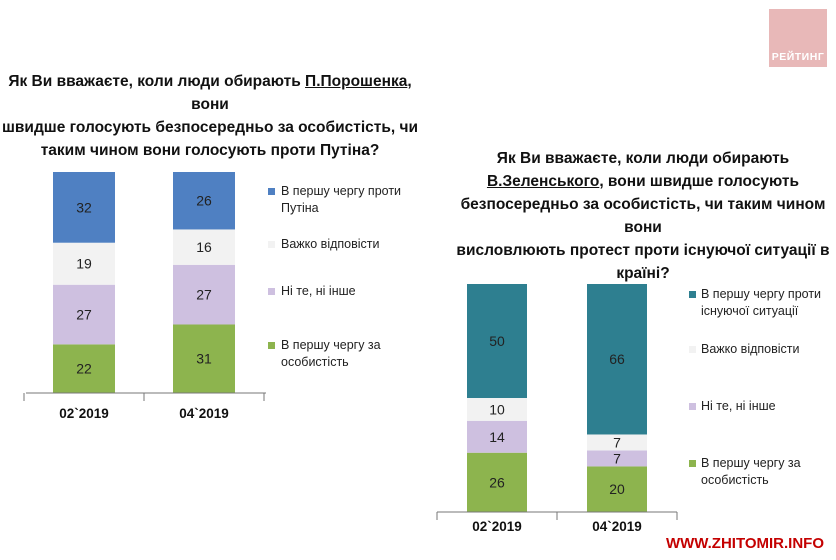  What do you see at coordinates (798, 57) in the screenshot?
I see `rating-logo-text: РЕЙТИНГ` at bounding box center [798, 57].